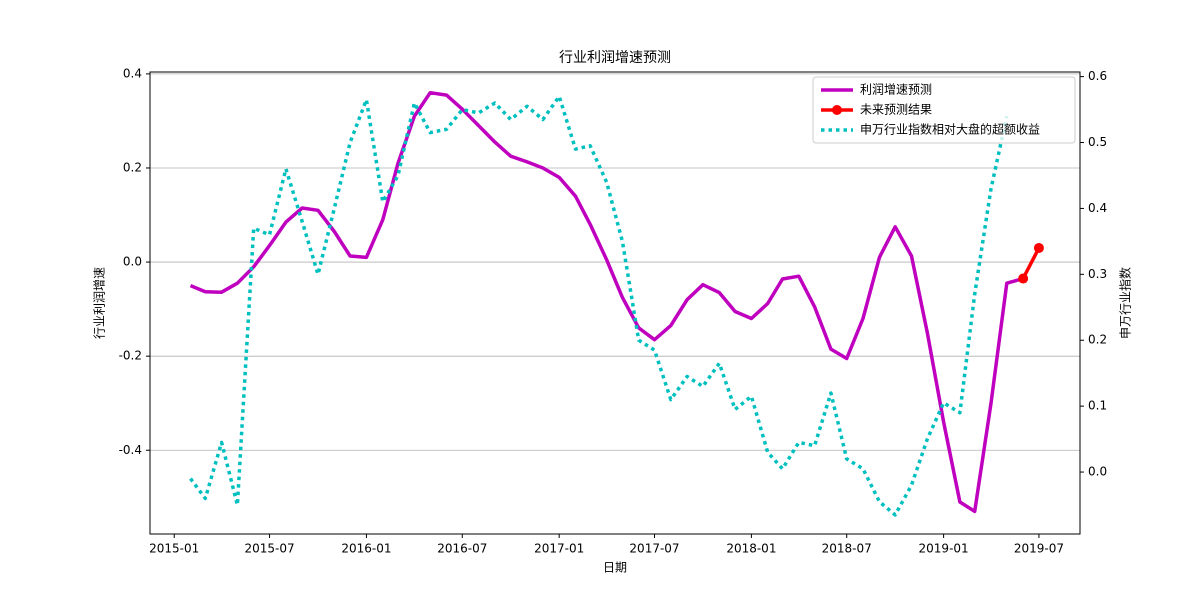 The height and width of the screenshot is (600, 1200). Describe the element at coordinates (132, 73) in the screenshot. I see `y-tick-label: 0.4` at that location.